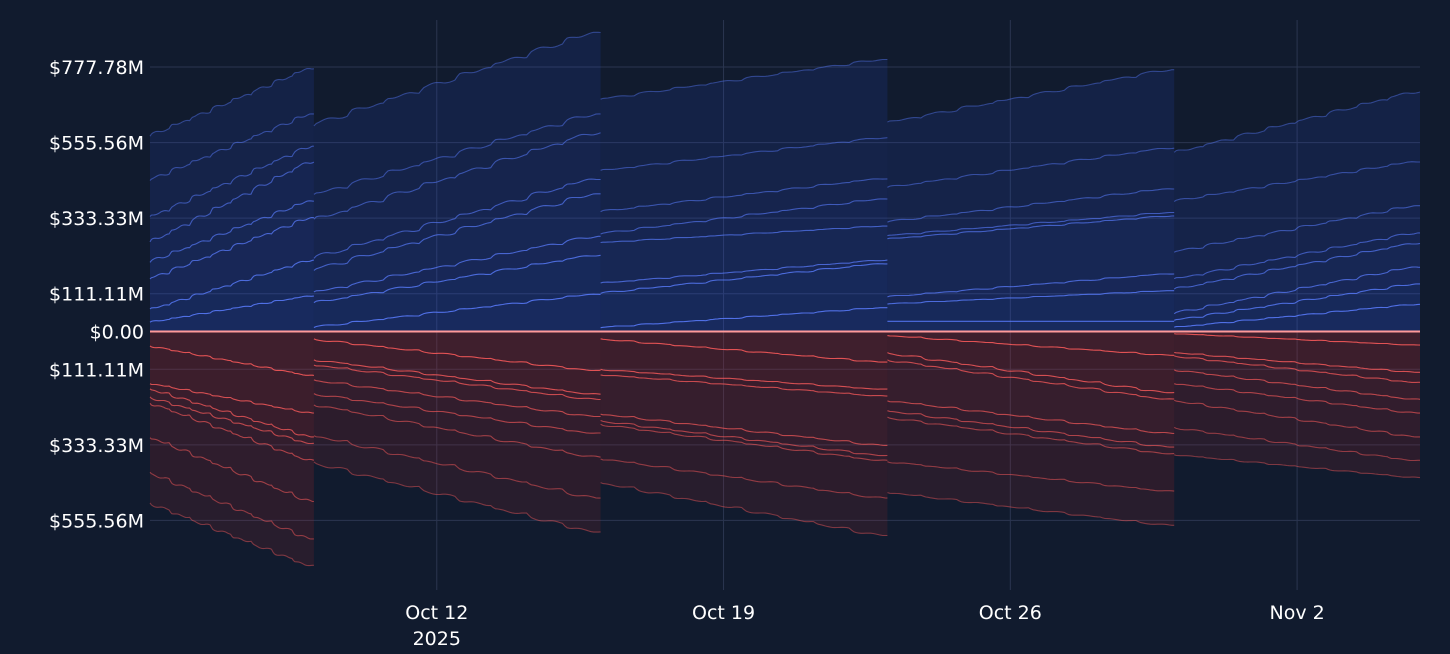  Describe the element at coordinates (96, 370) in the screenshot. I see `y-tick-label: $111.11M` at that location.